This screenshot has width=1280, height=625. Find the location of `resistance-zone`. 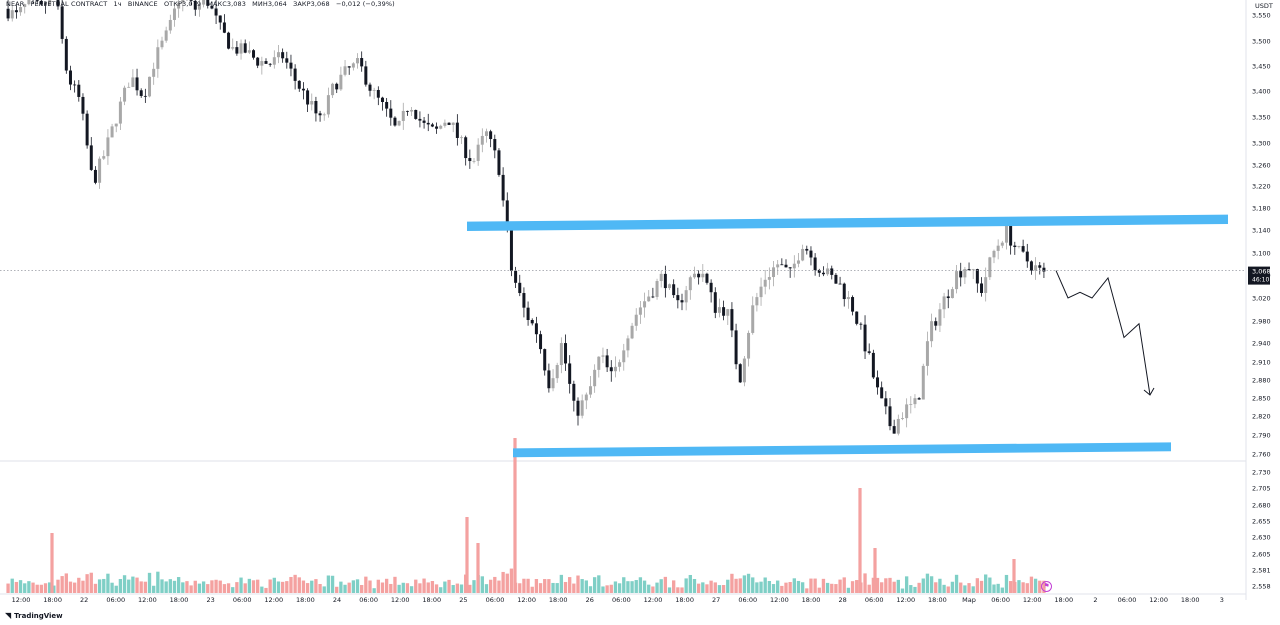

resistance-zone is located at coordinates (847, 222).